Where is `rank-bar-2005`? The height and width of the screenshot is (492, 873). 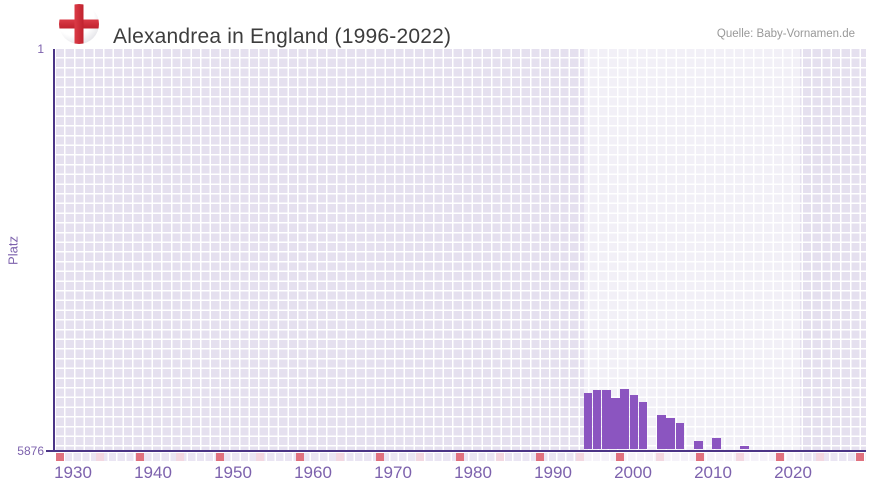 rank-bar-2005 is located at coordinates (670, 433).